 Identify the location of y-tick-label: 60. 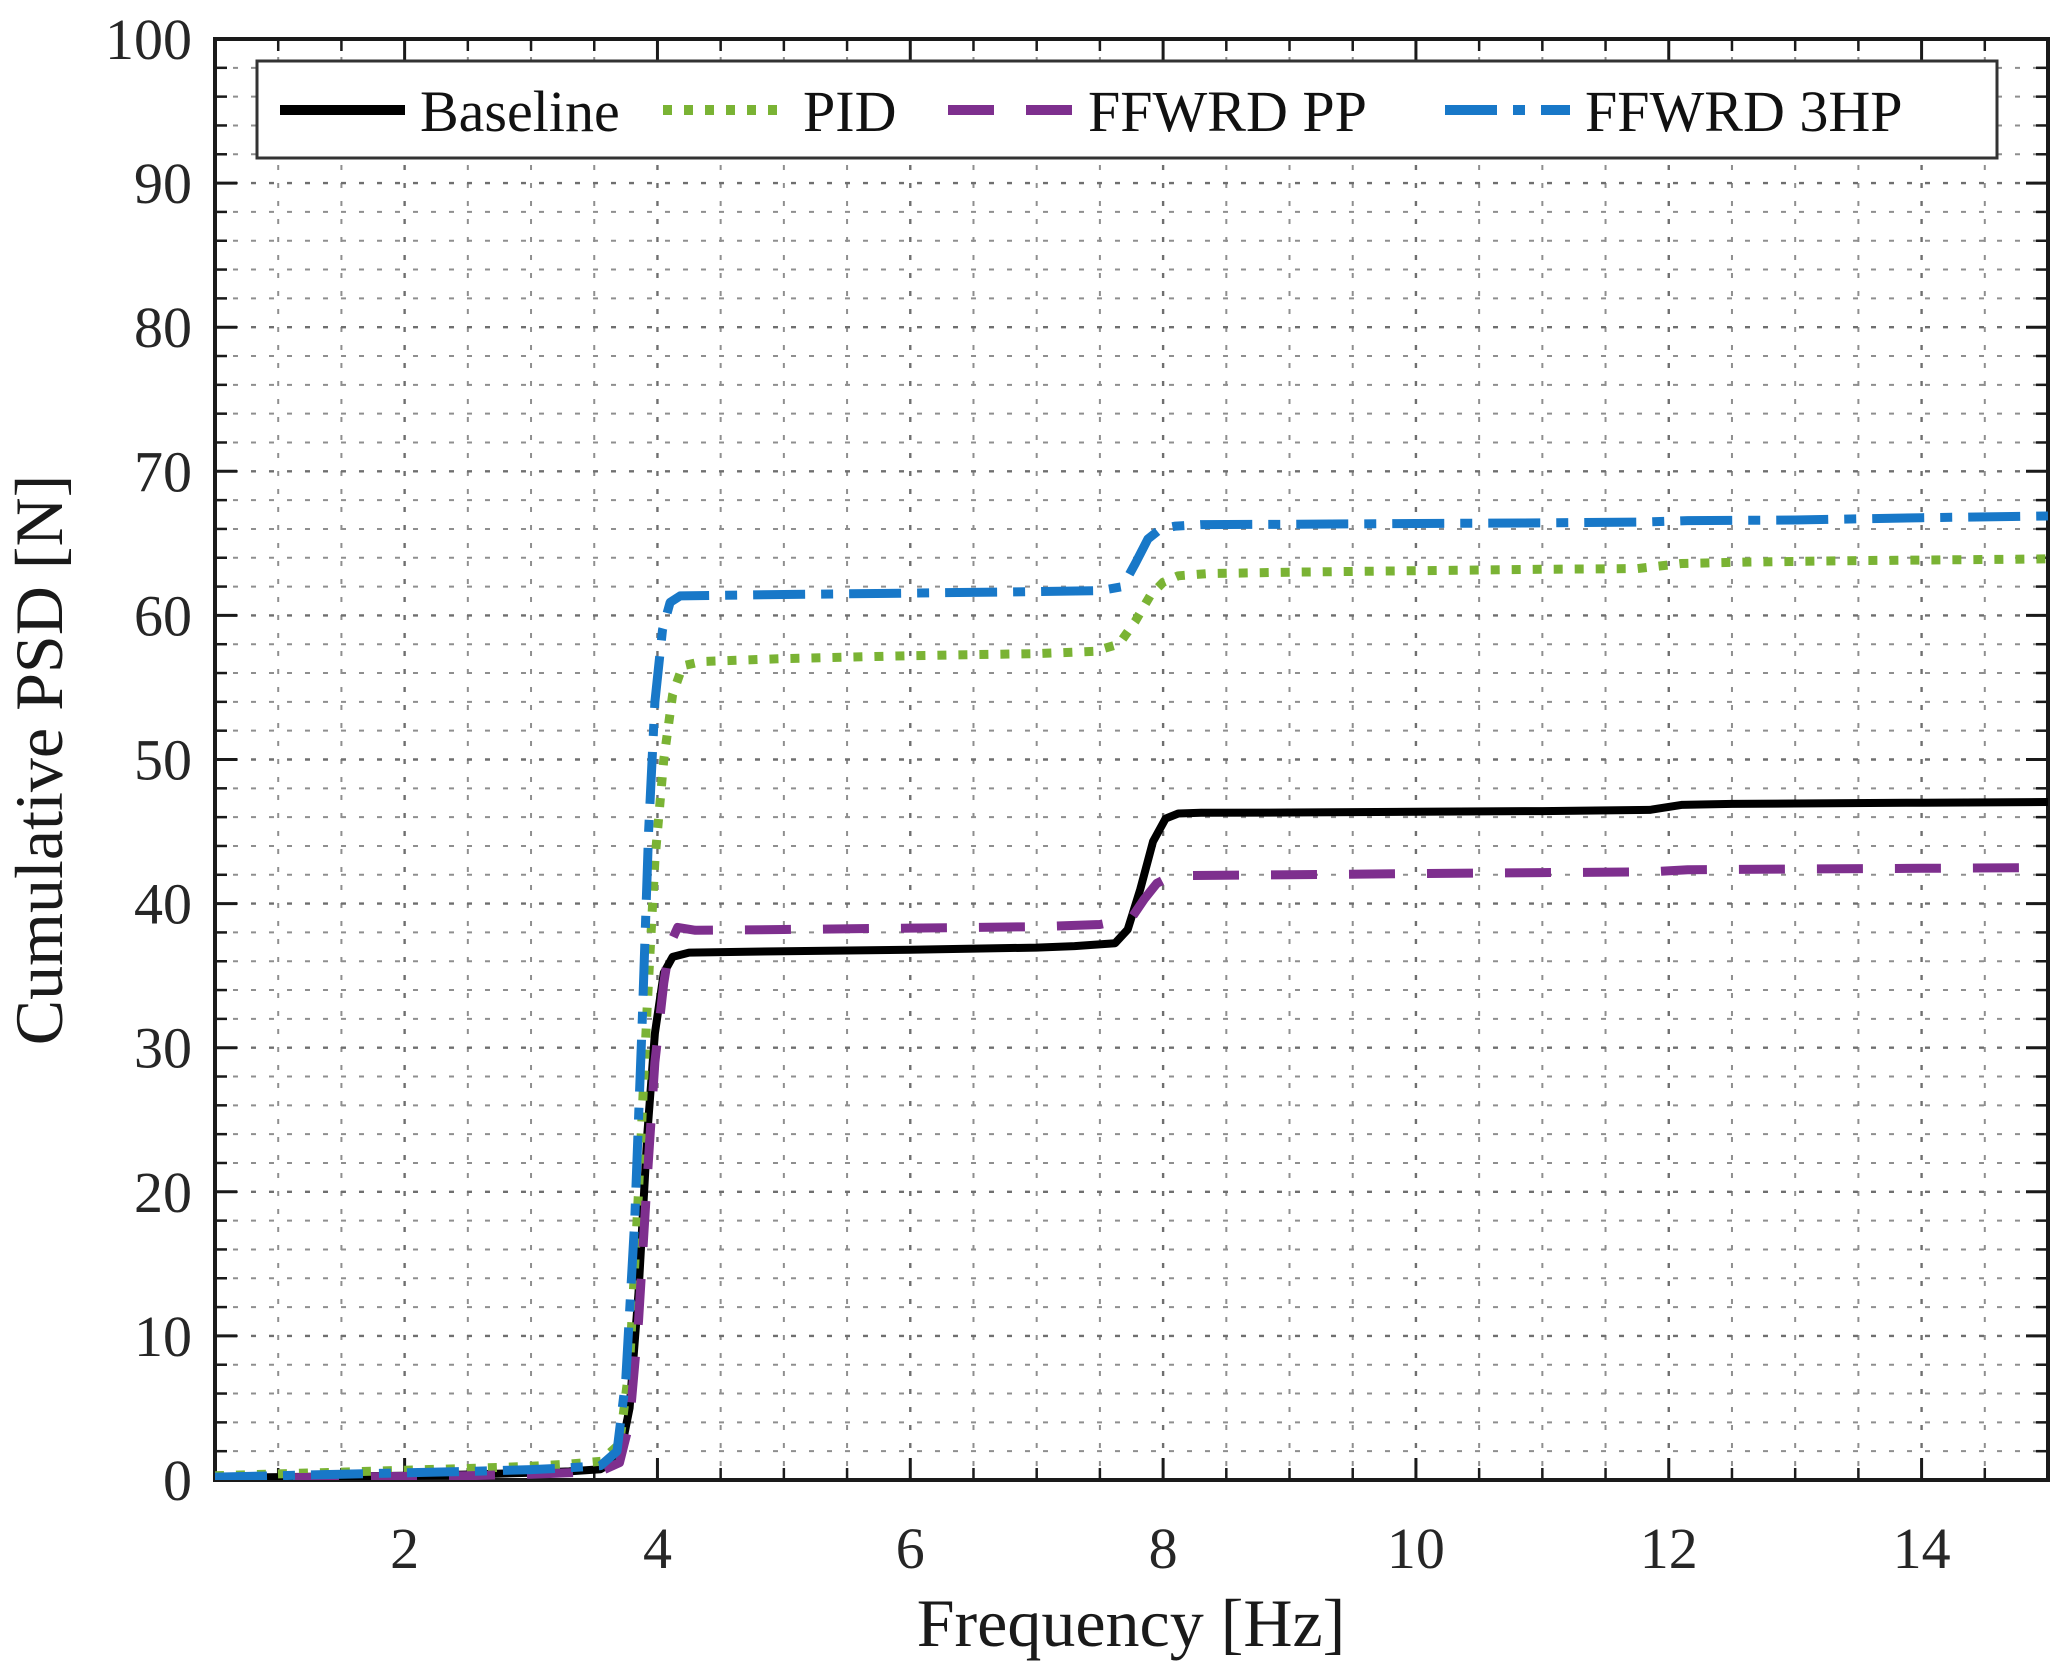
(163, 615).